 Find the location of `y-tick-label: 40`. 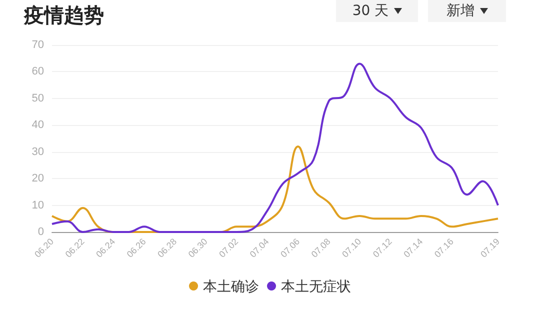

y-tick-label: 40 is located at coordinates (38, 125).